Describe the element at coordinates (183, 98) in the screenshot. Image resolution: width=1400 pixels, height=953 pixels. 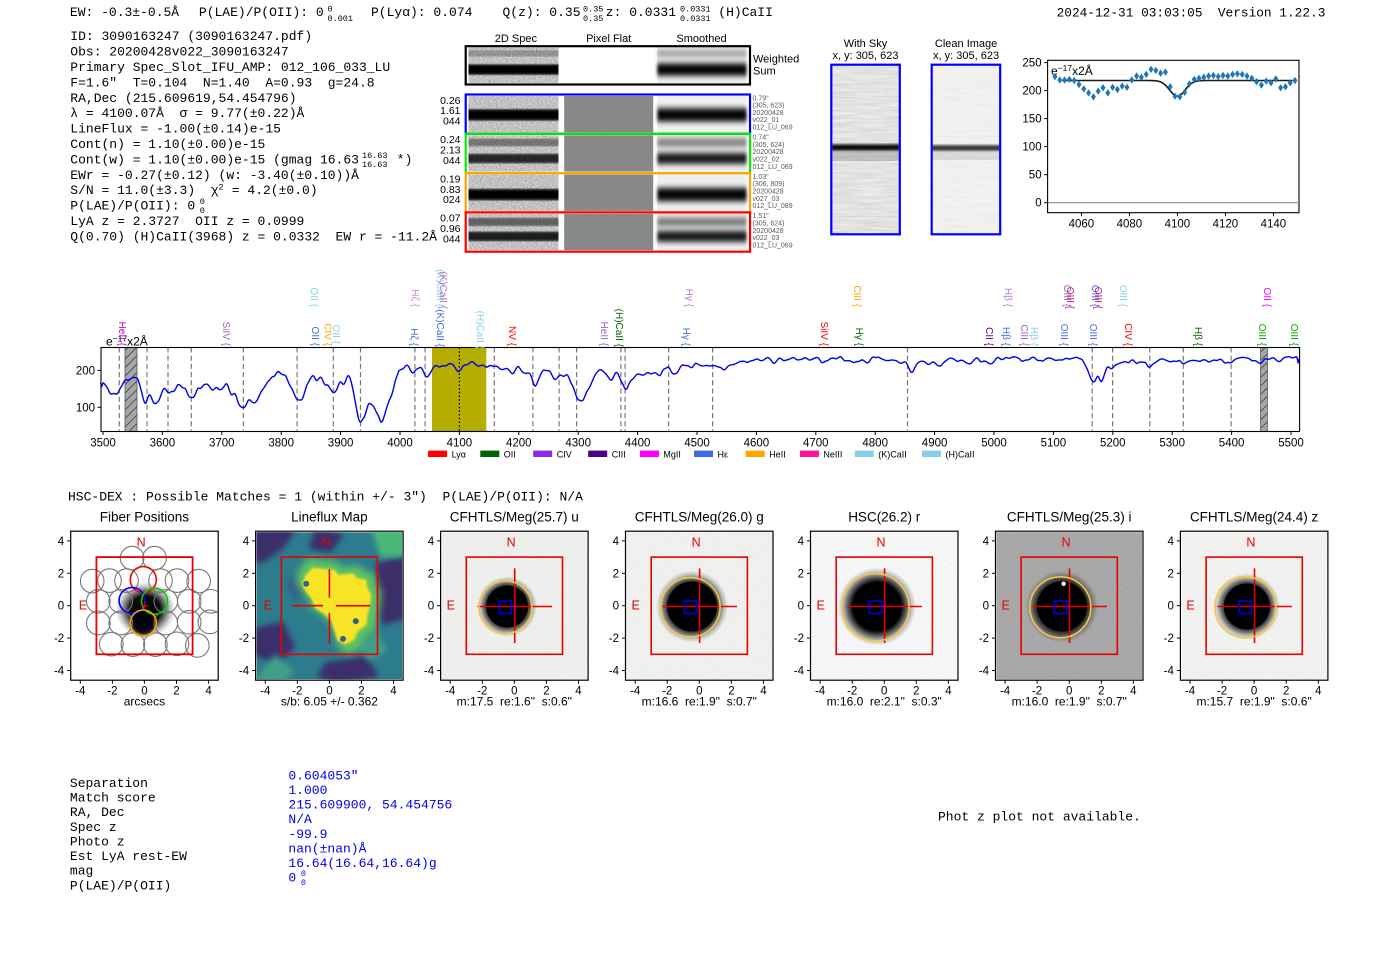
I see `svg-text: RA,Dec (215.609619,54.454796)` at that location.